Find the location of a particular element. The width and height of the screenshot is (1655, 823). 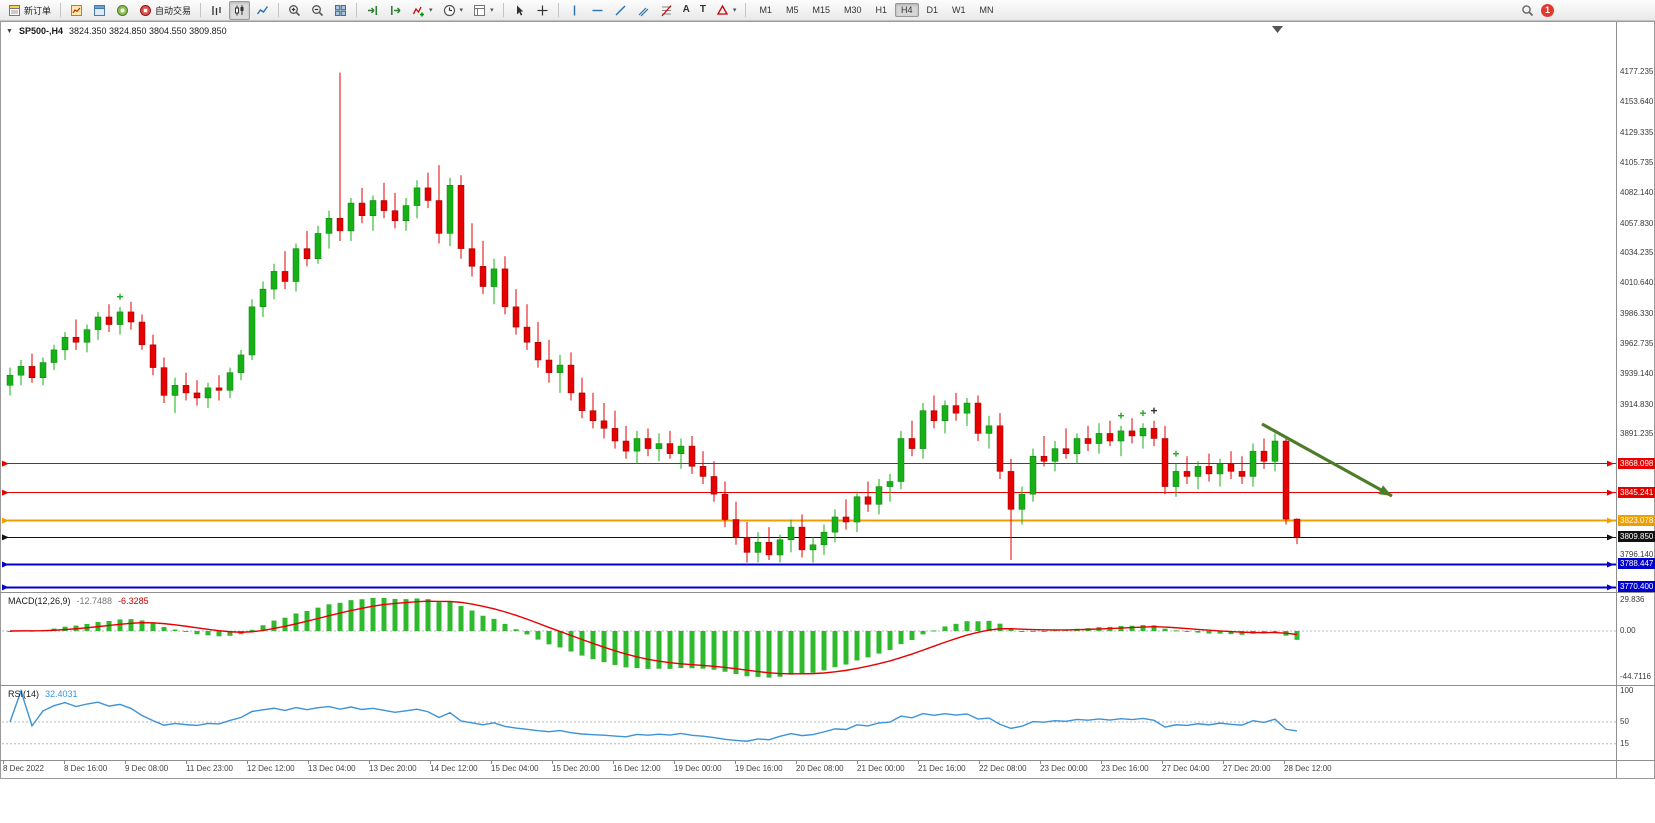

time-axis-label: 9 Dec 08:00 is located at coordinates (147, 768).